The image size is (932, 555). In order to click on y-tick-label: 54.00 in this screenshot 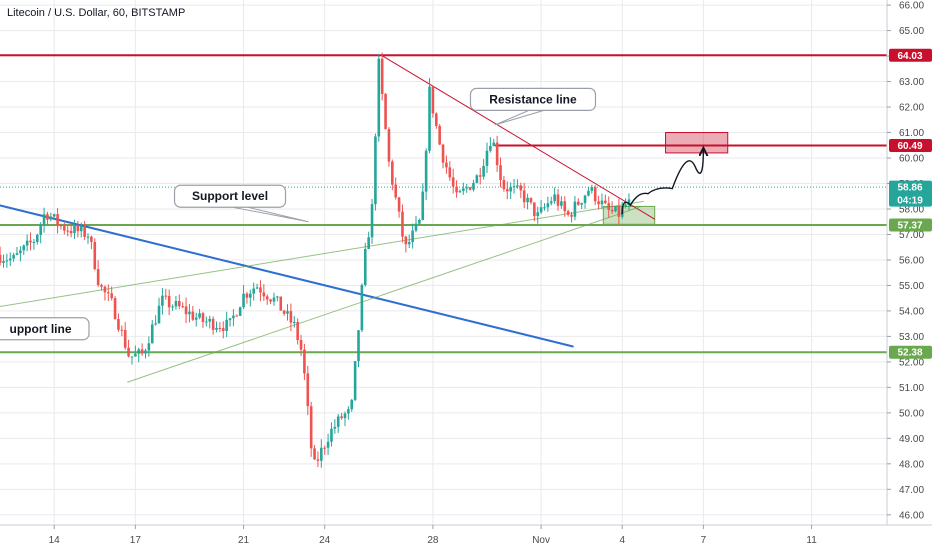, I will do `click(911, 311)`.